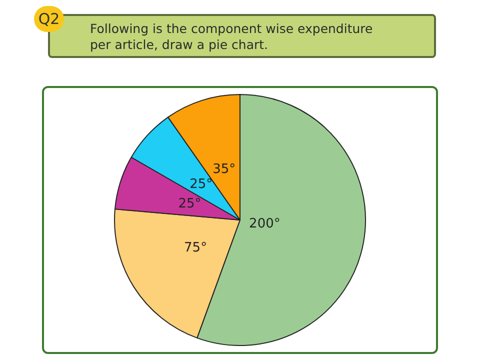 The image size is (480, 360). Describe the element at coordinates (264, 224) in the screenshot. I see `data-label: 200°` at that location.